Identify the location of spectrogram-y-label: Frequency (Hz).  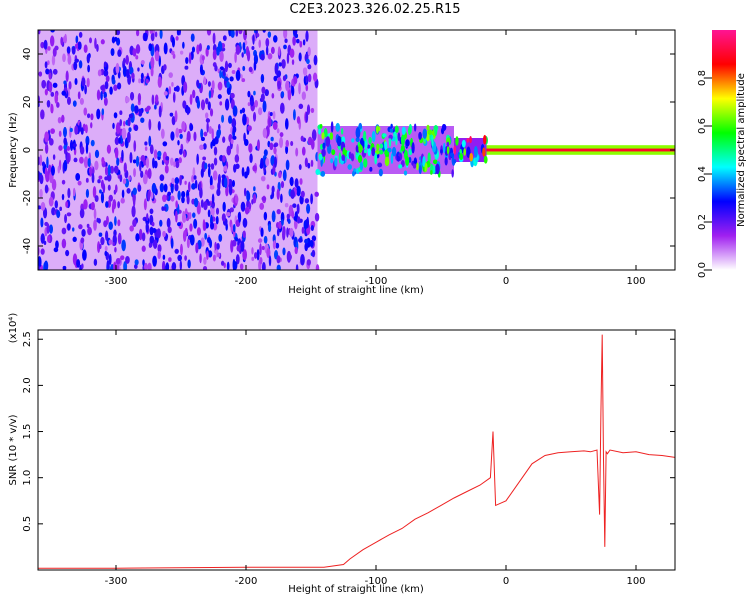
(13, 150).